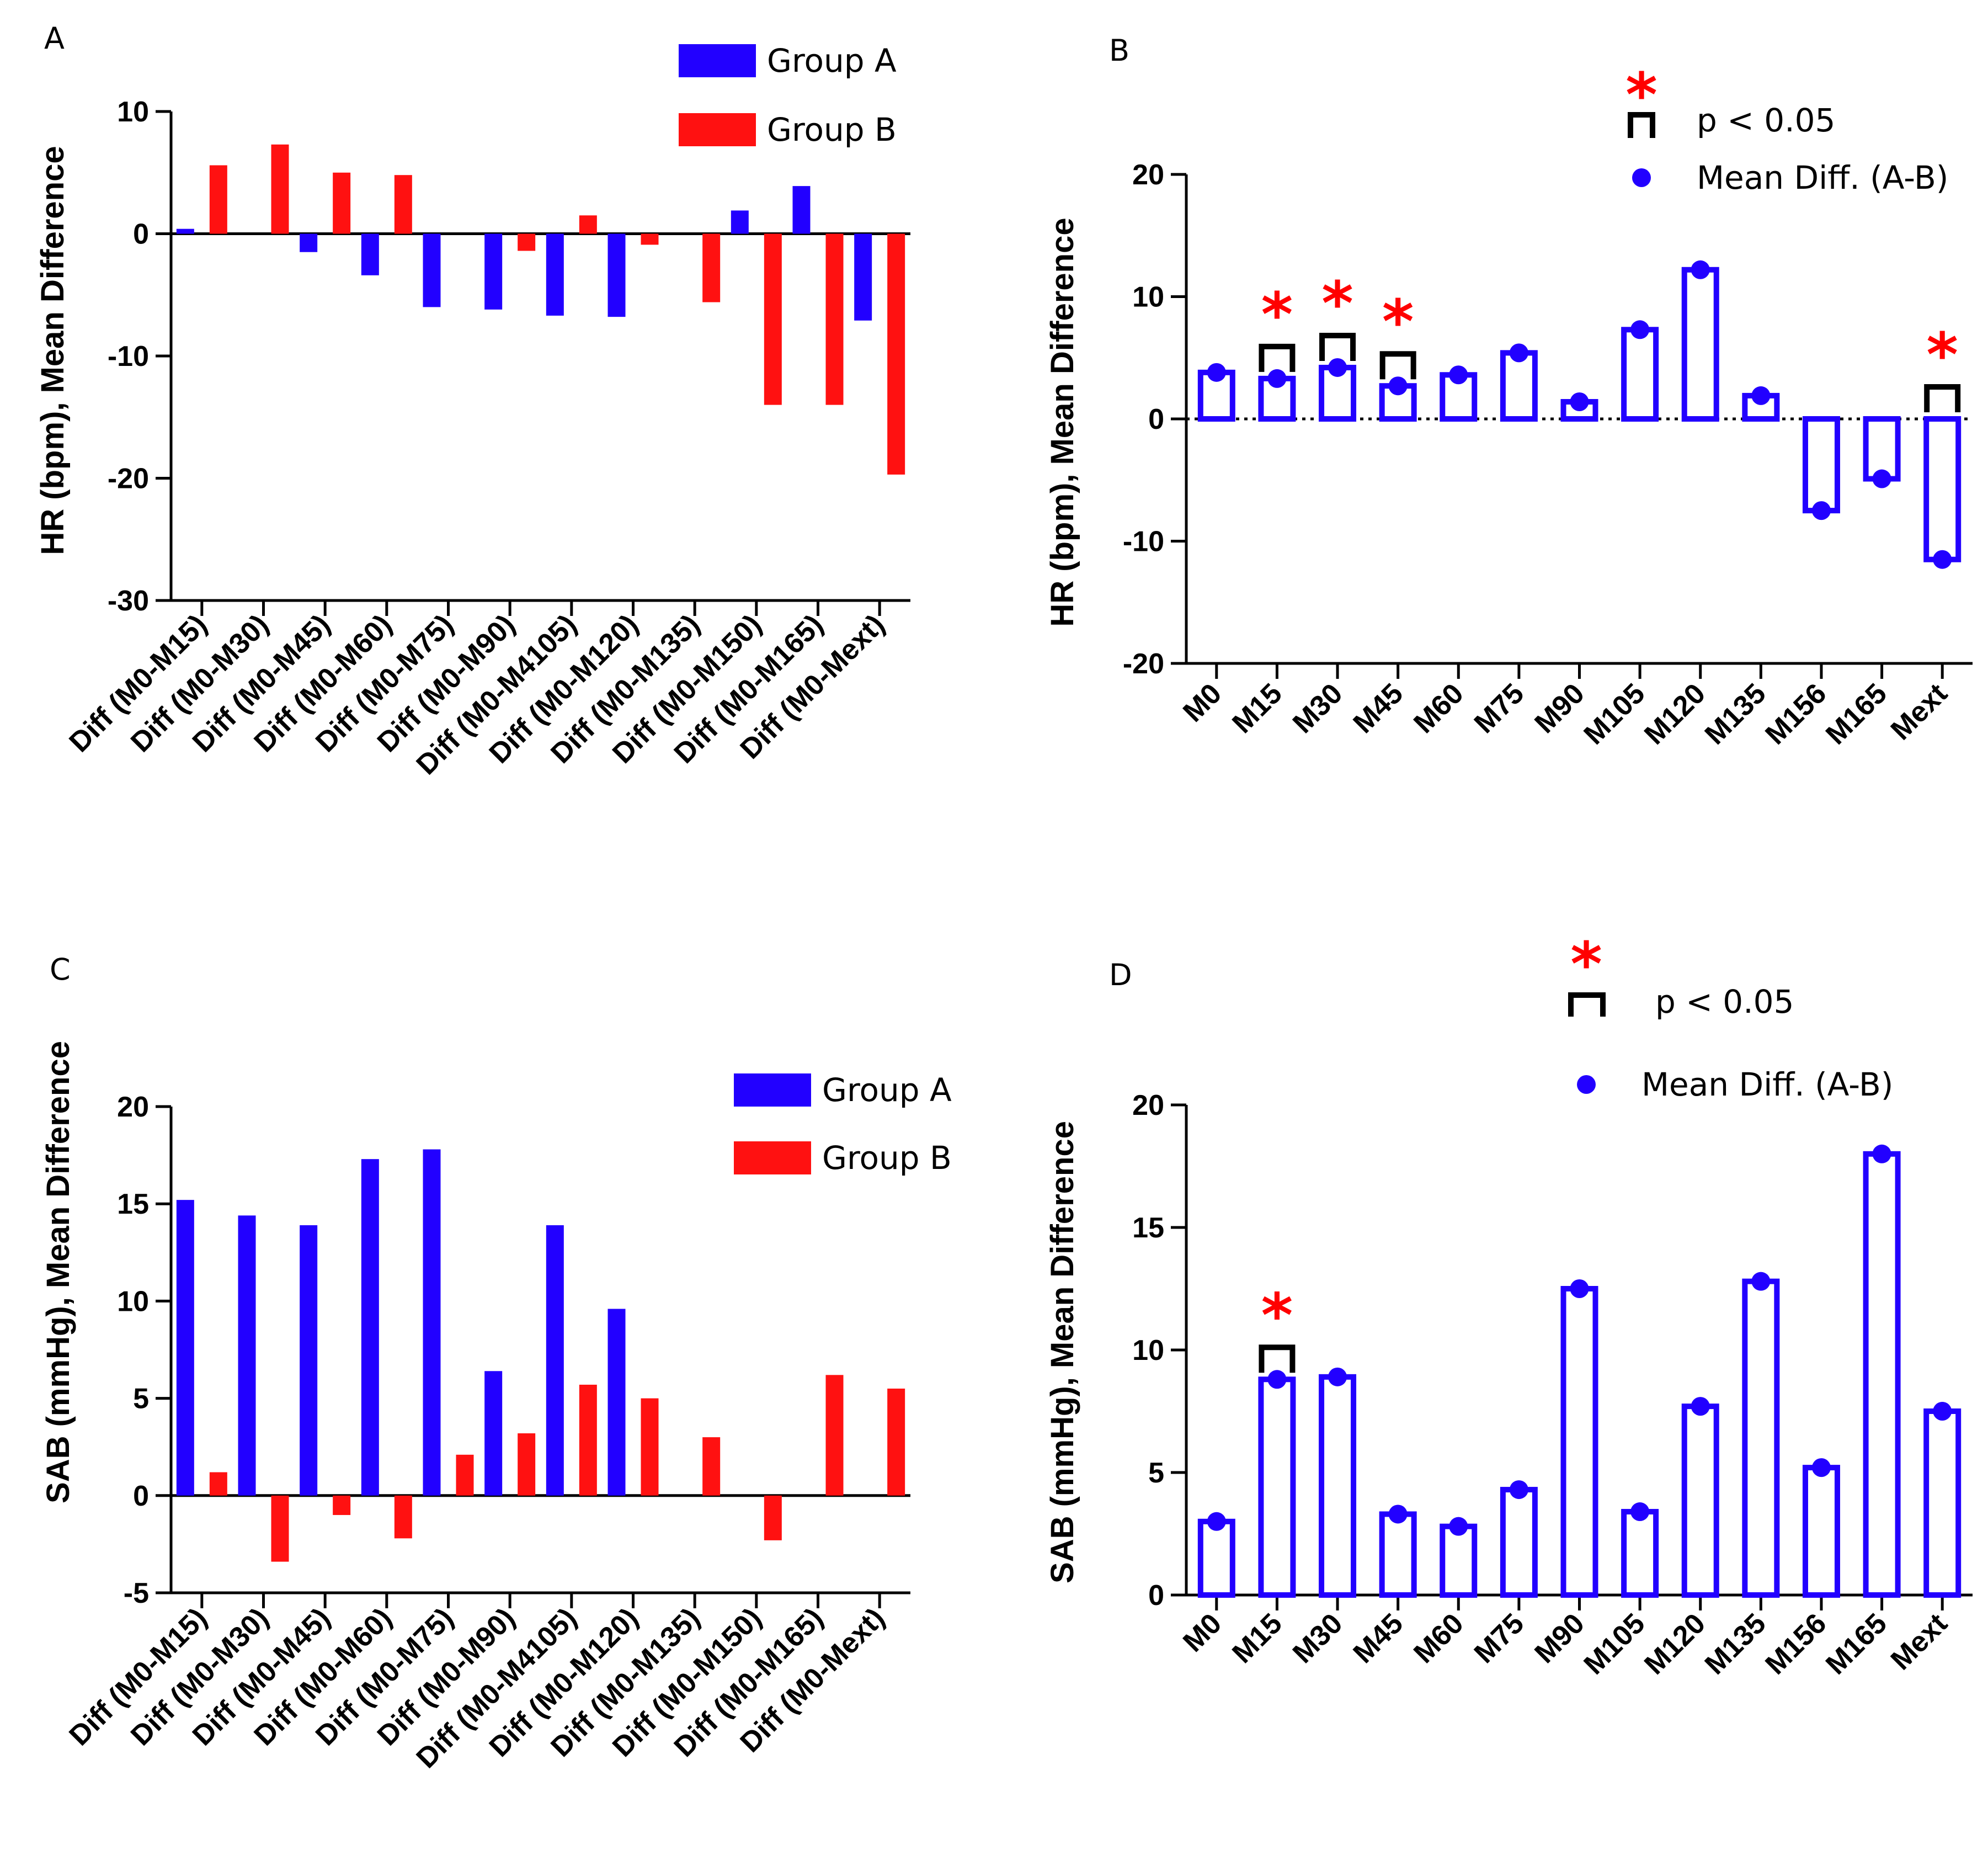 This screenshot has width=1988, height=1850. What do you see at coordinates (1641, 177) in the screenshot?
I see `panel-b-legend-dot` at bounding box center [1641, 177].